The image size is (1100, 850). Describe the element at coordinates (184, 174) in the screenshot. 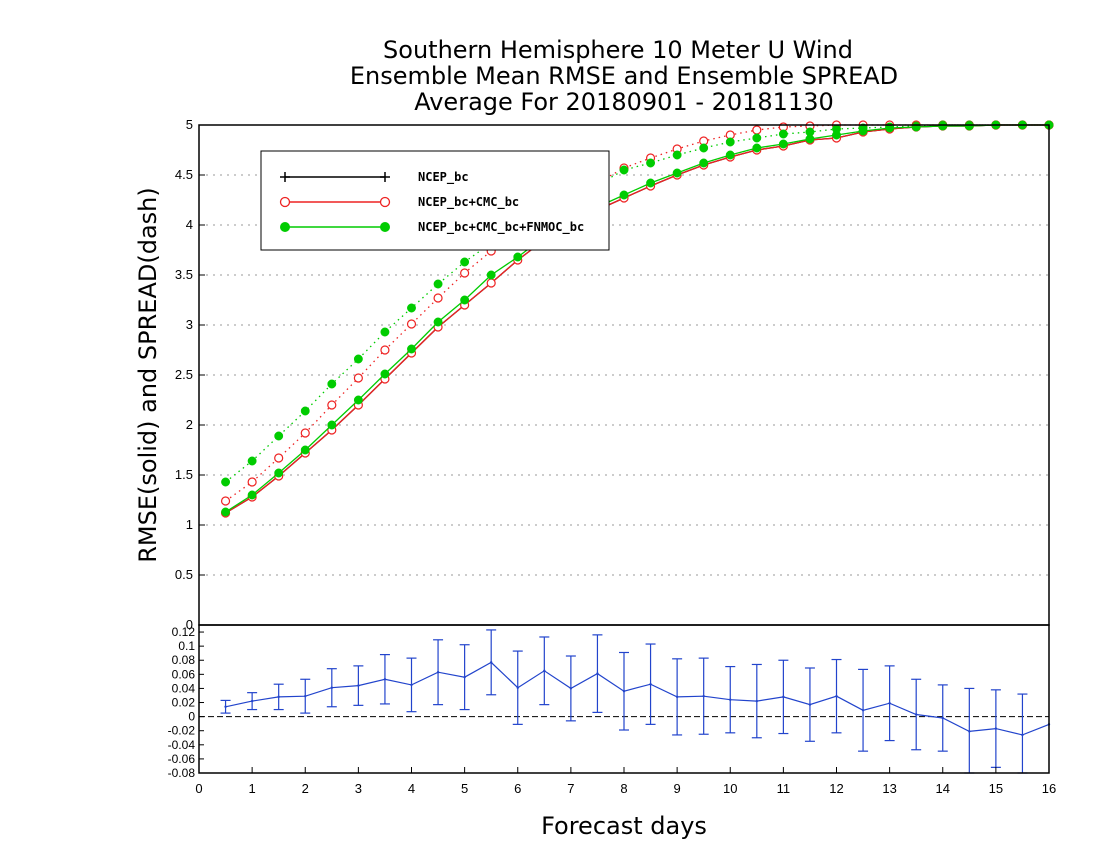

I see `y-tick-label-9: 4.5` at that location.